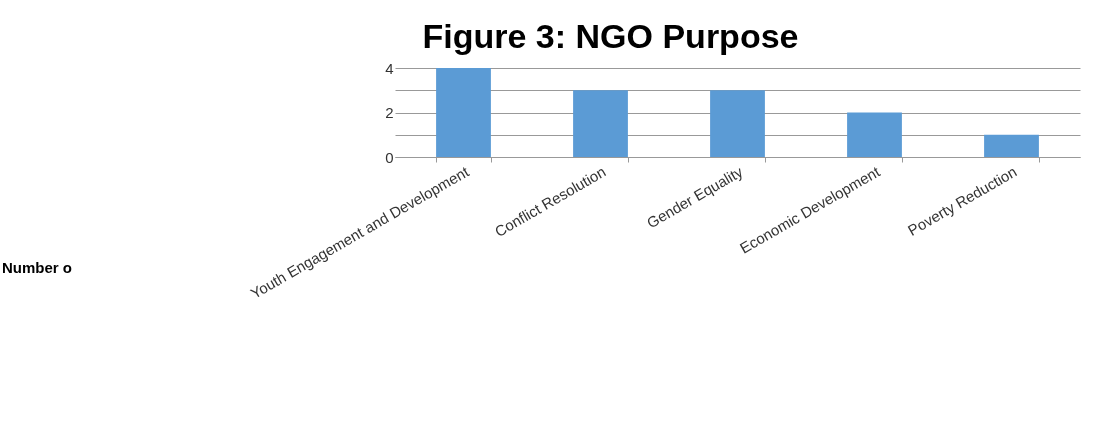 This screenshot has height=431, width=1093. Describe the element at coordinates (389, 112) in the screenshot. I see `y-tick-label: 2` at that location.